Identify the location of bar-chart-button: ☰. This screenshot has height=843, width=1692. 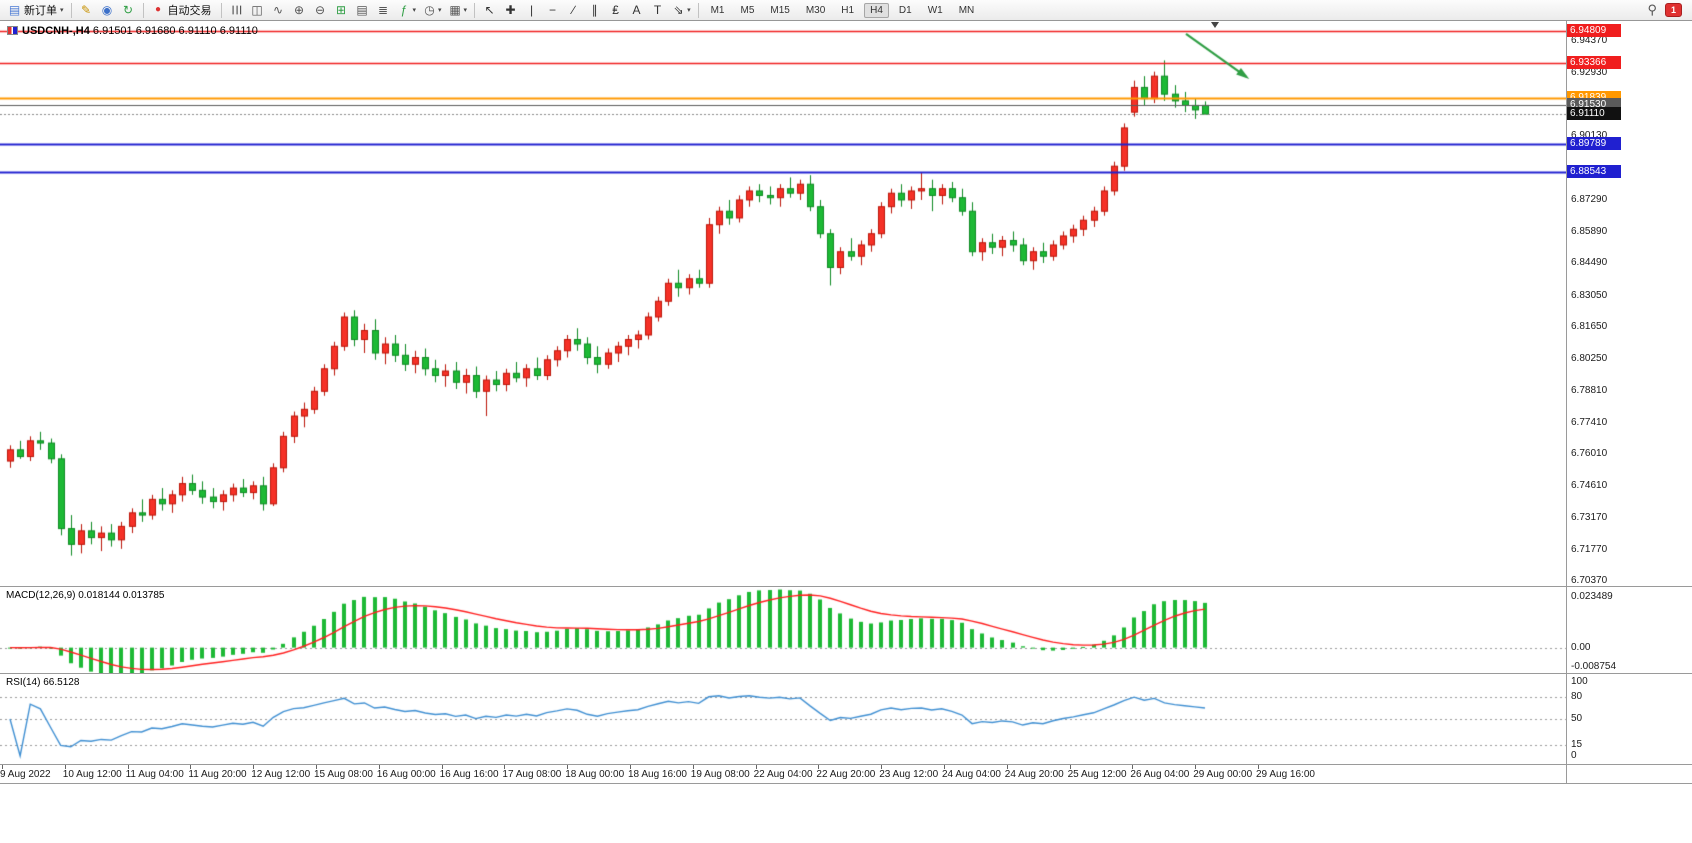
(236, 10).